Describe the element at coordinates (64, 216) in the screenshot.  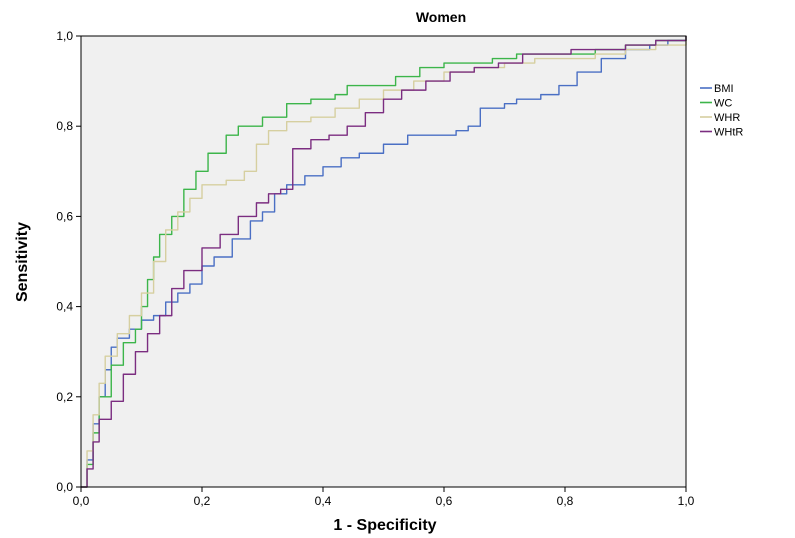
I see `y-tick-label: 0,6` at that location.